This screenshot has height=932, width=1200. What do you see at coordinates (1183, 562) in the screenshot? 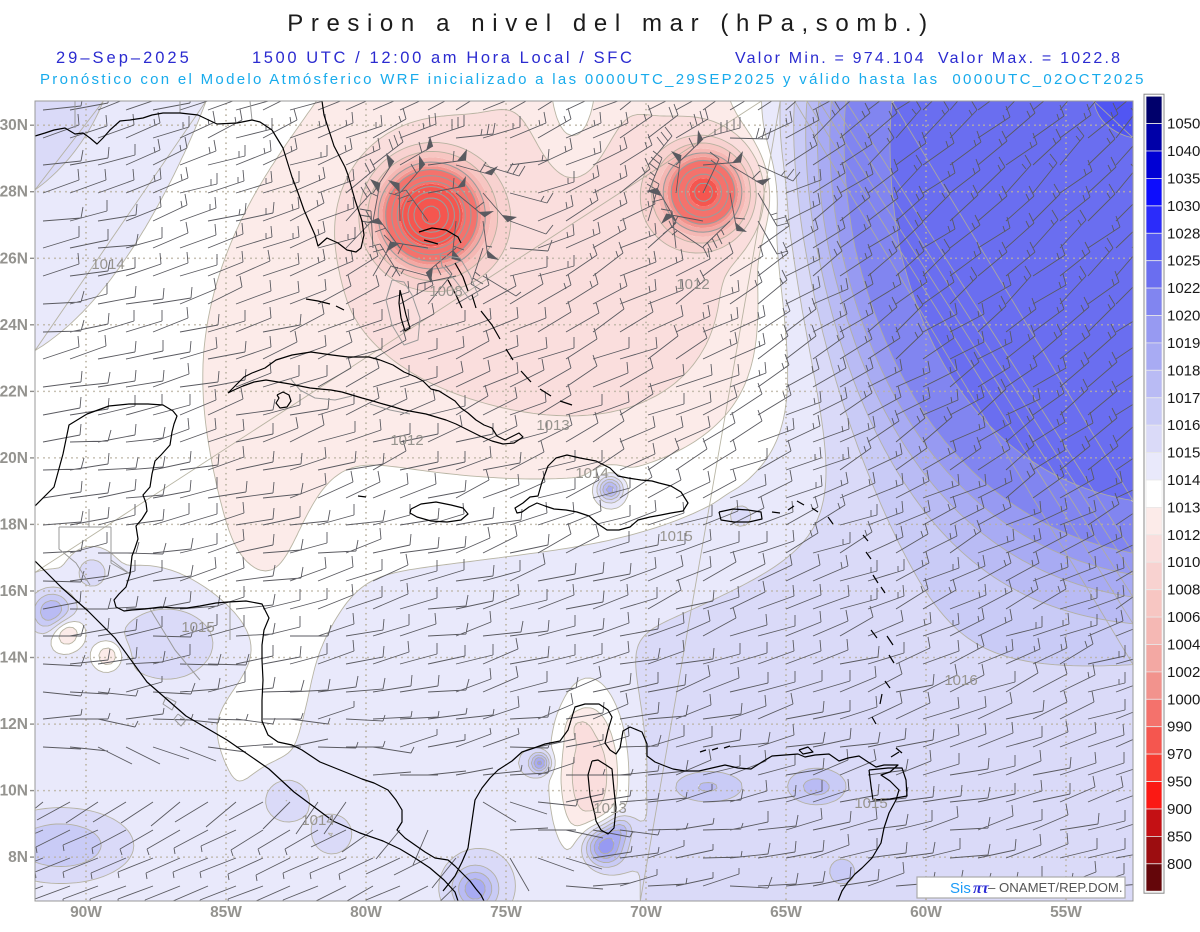
I see `svg-text: 1010` at bounding box center [1183, 562].